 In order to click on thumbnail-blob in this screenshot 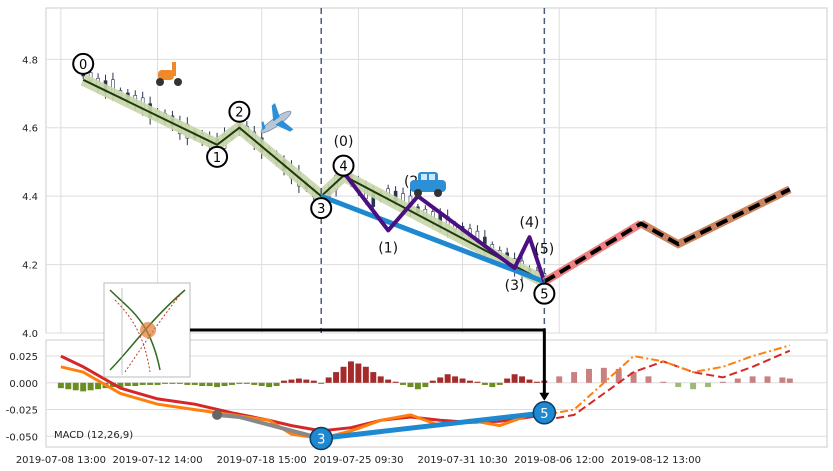, I will do `click(148, 330)`.